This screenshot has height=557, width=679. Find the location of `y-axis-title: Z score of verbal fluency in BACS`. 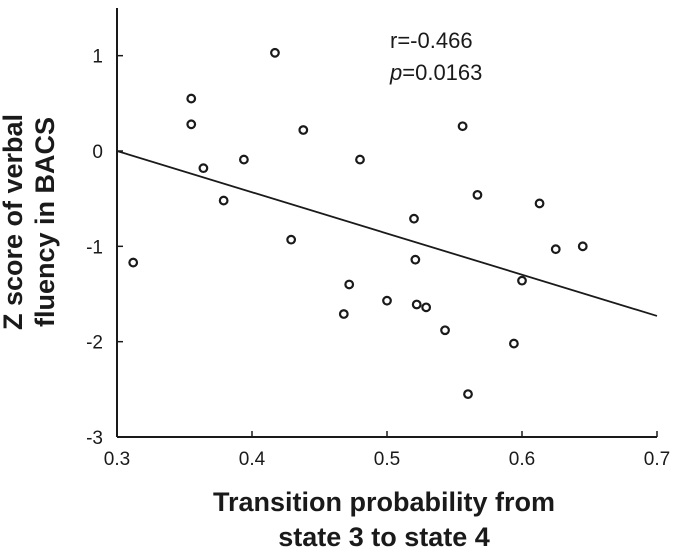

y-axis-title: Z score of verbal fluency in BACS is located at coordinates (30, 222).